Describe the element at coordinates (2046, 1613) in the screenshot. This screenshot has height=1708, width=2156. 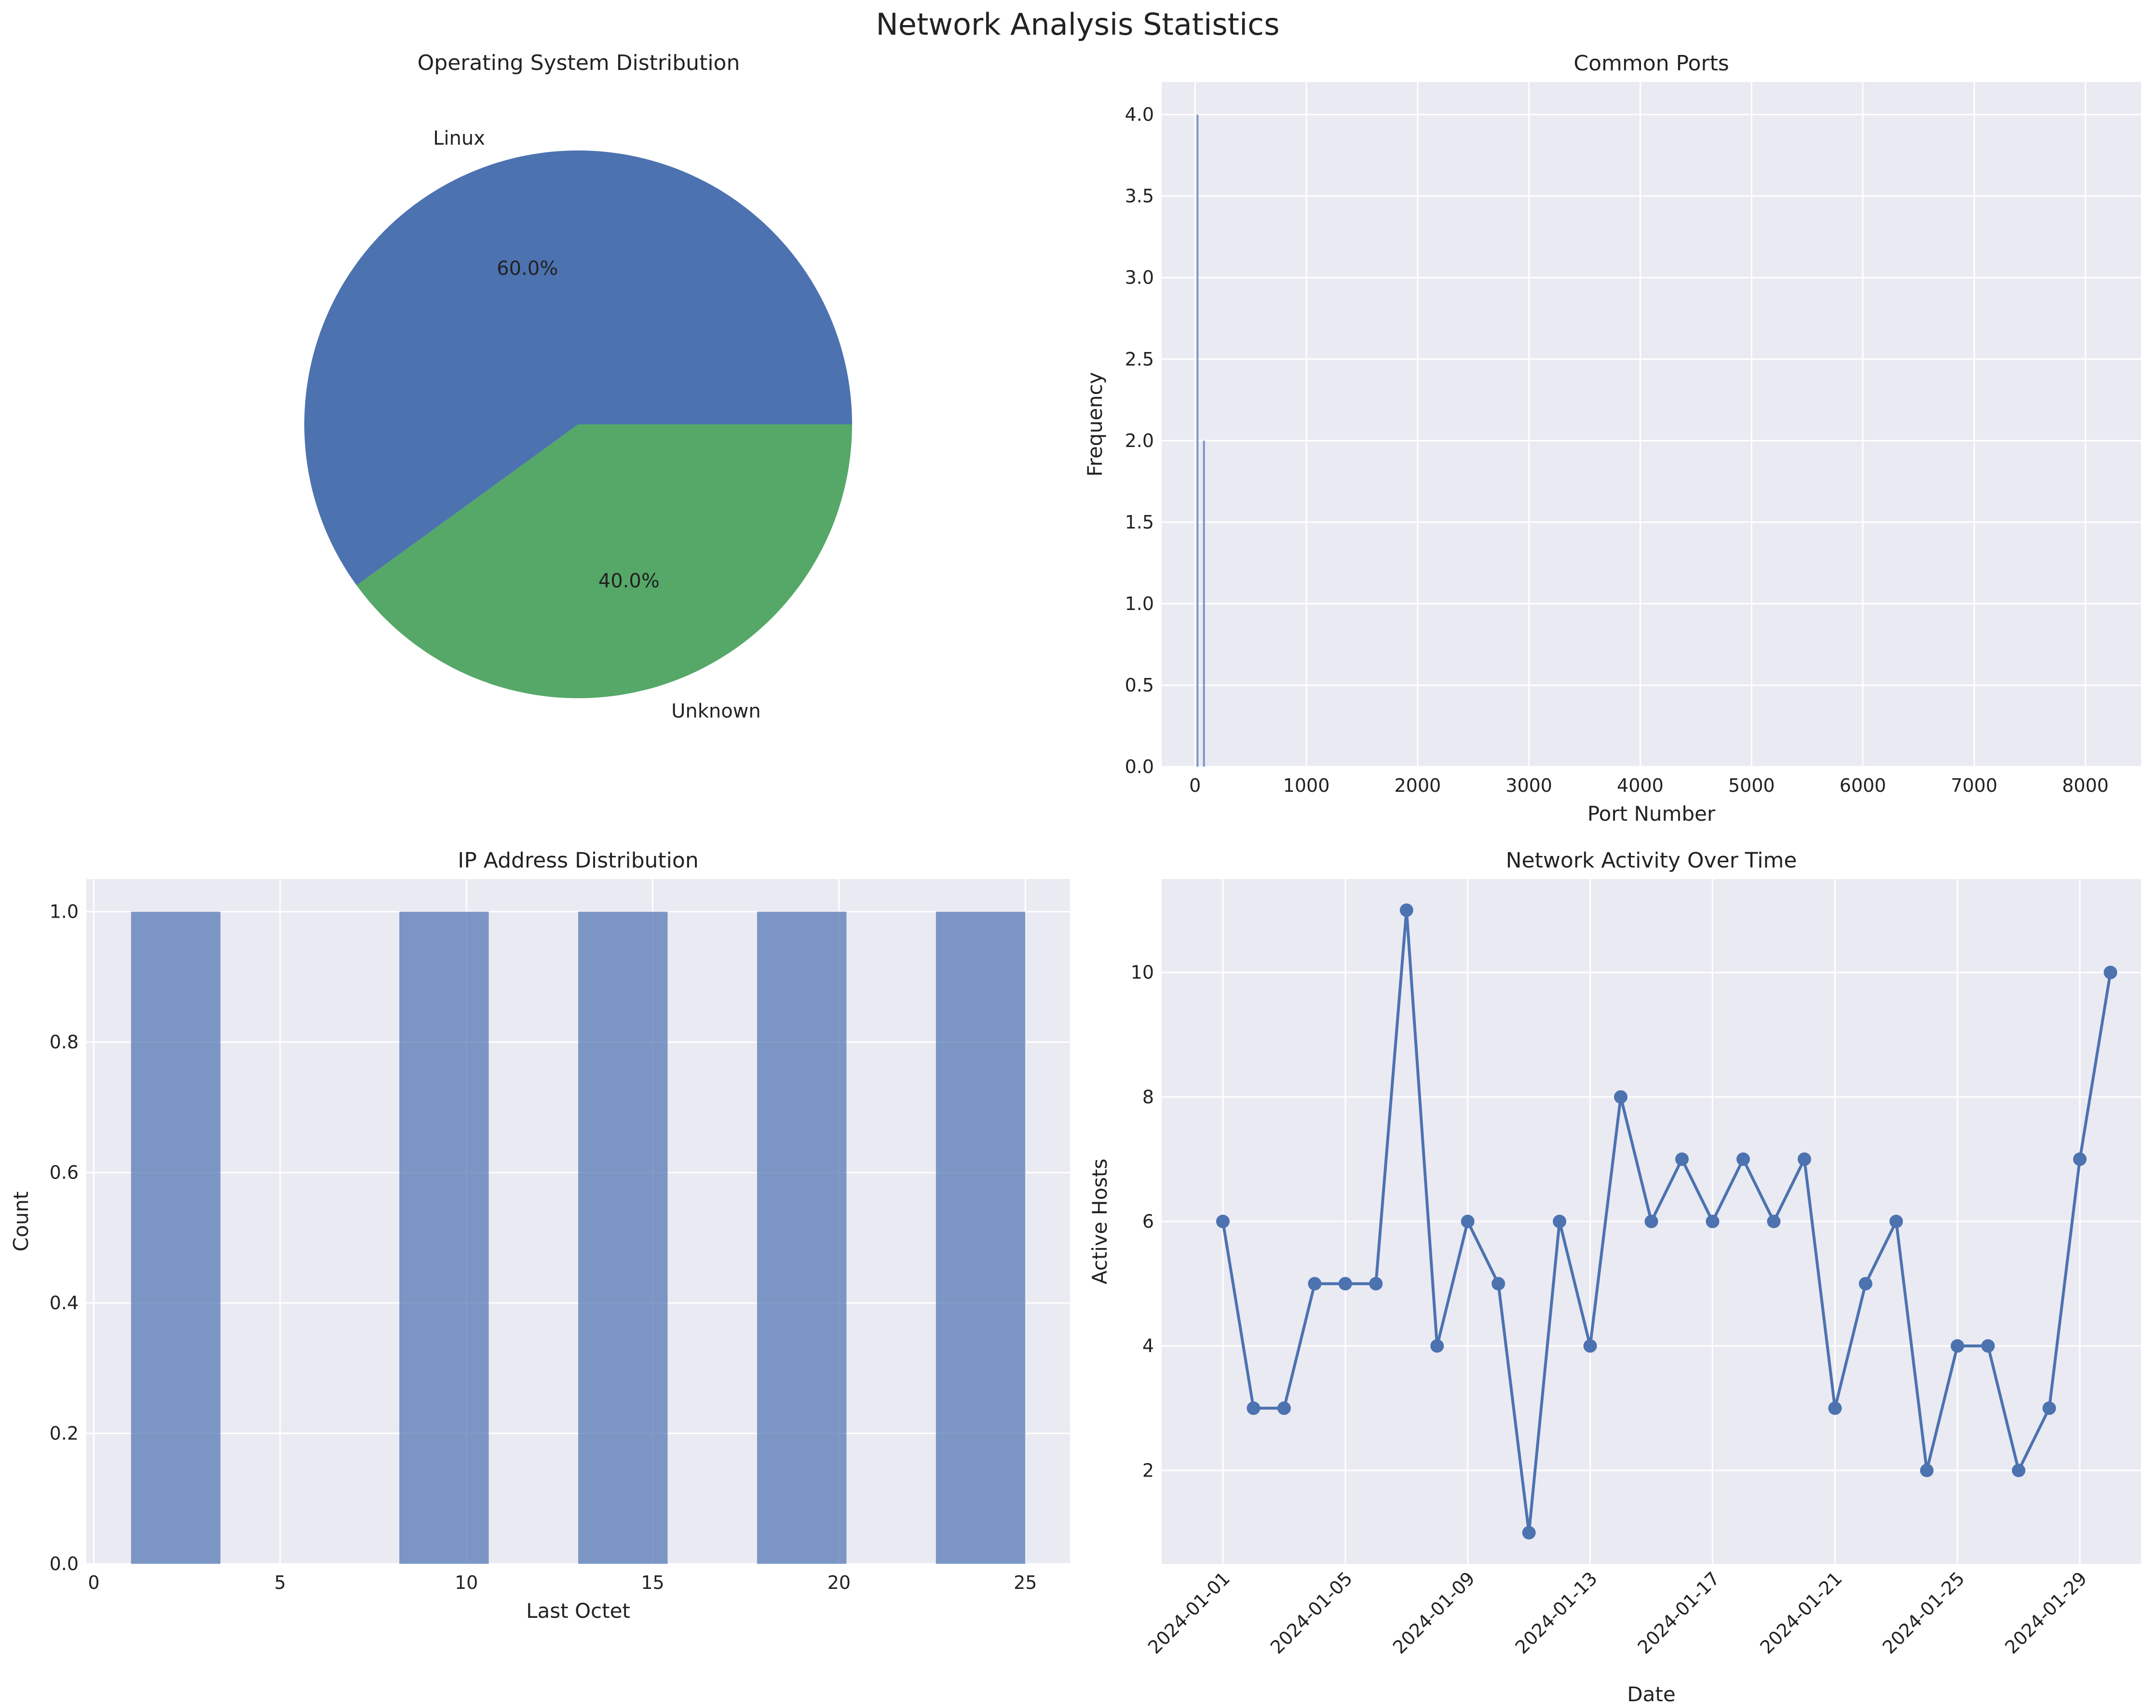
I see `x-tick-label: 2024-01-29` at that location.